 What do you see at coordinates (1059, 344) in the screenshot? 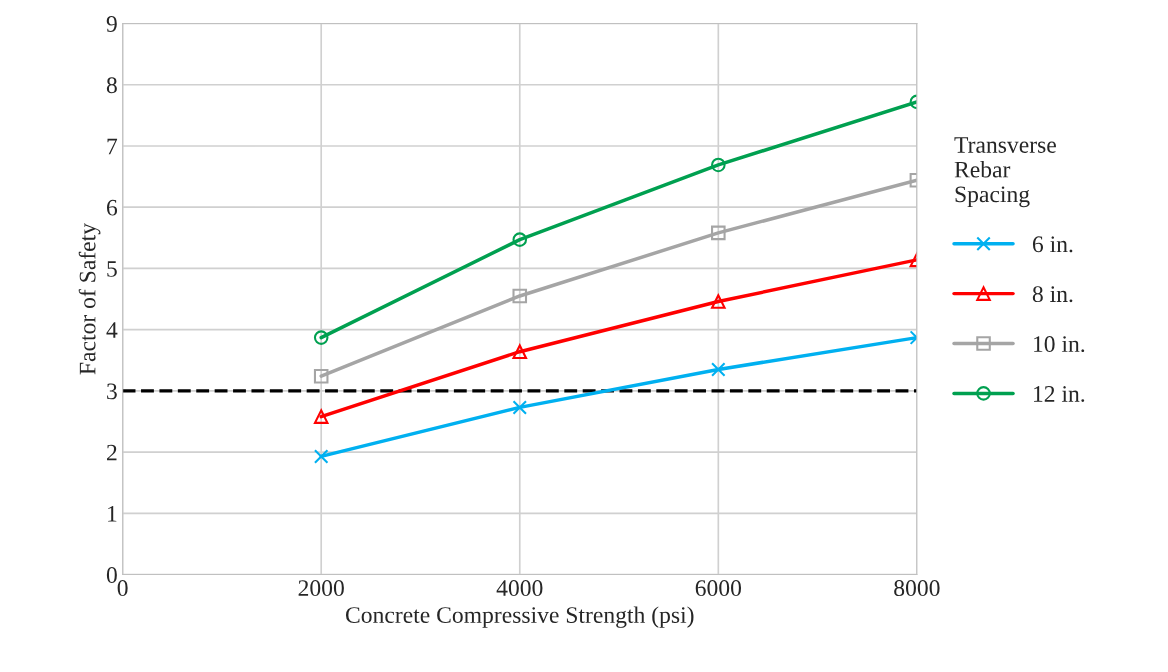
I see `legend-label: 10 in.` at bounding box center [1059, 344].